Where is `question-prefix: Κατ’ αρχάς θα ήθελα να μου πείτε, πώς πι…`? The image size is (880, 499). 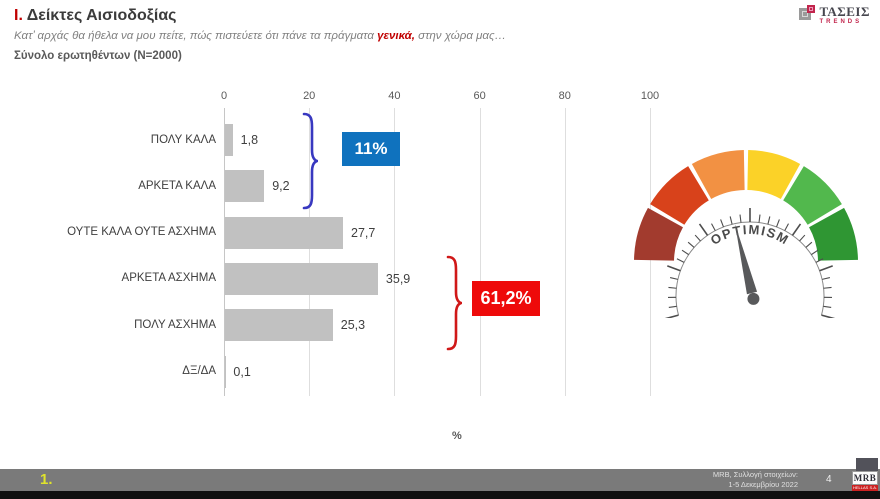 question-prefix: Κατ’ αρχάς θα ήθελα να μου πείτε, πώς πι… is located at coordinates (196, 36).